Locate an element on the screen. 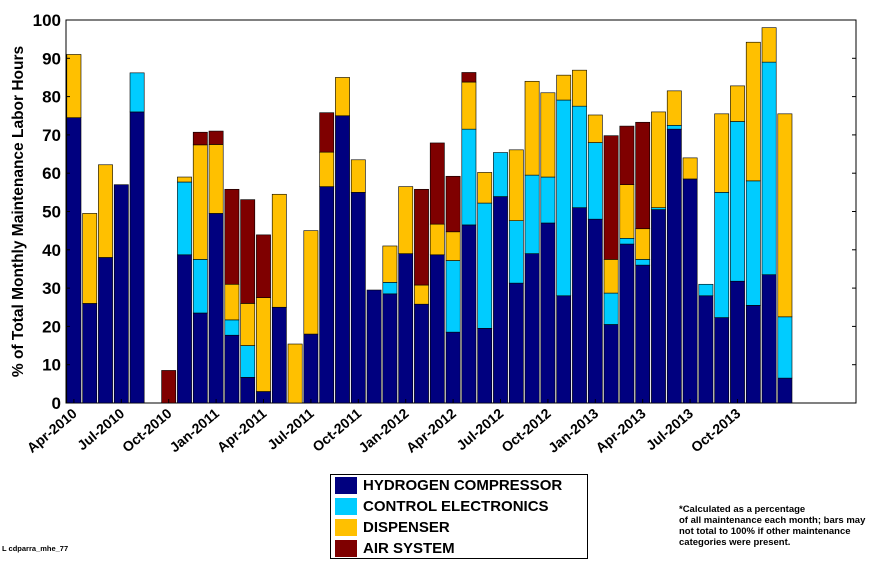 The height and width of the screenshot is (561, 881). legend-item: DISPENSER is located at coordinates (459, 527).